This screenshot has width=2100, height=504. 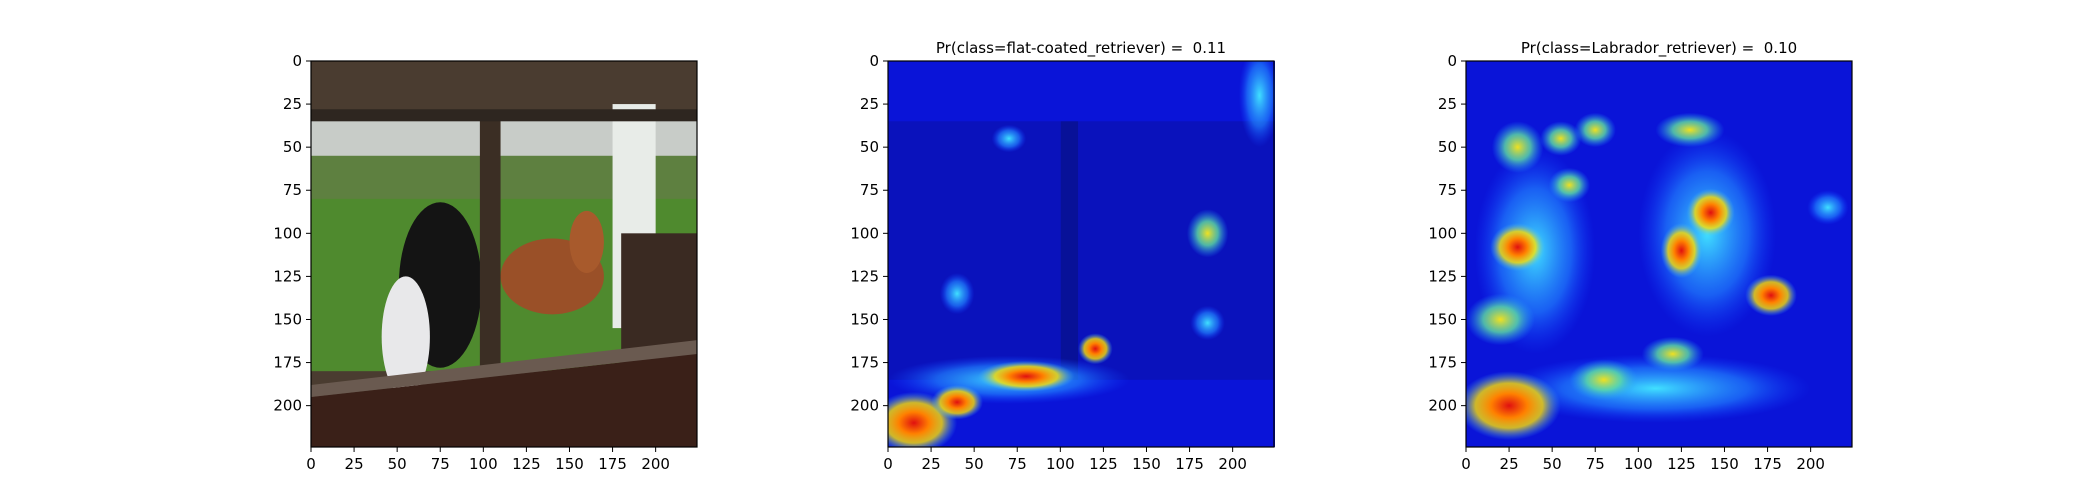 I want to click on photo, so click(x=504, y=254).